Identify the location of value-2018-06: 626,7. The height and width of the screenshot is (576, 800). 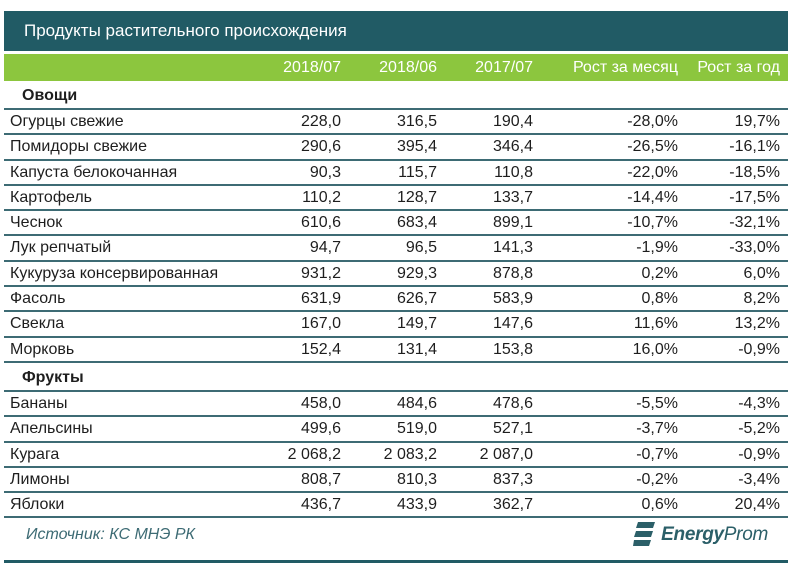
(416, 299).